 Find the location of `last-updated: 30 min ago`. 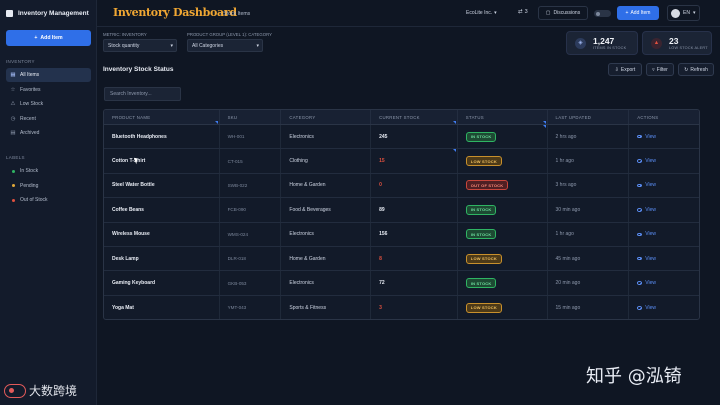

last-updated: 30 min ago is located at coordinates (568, 209).